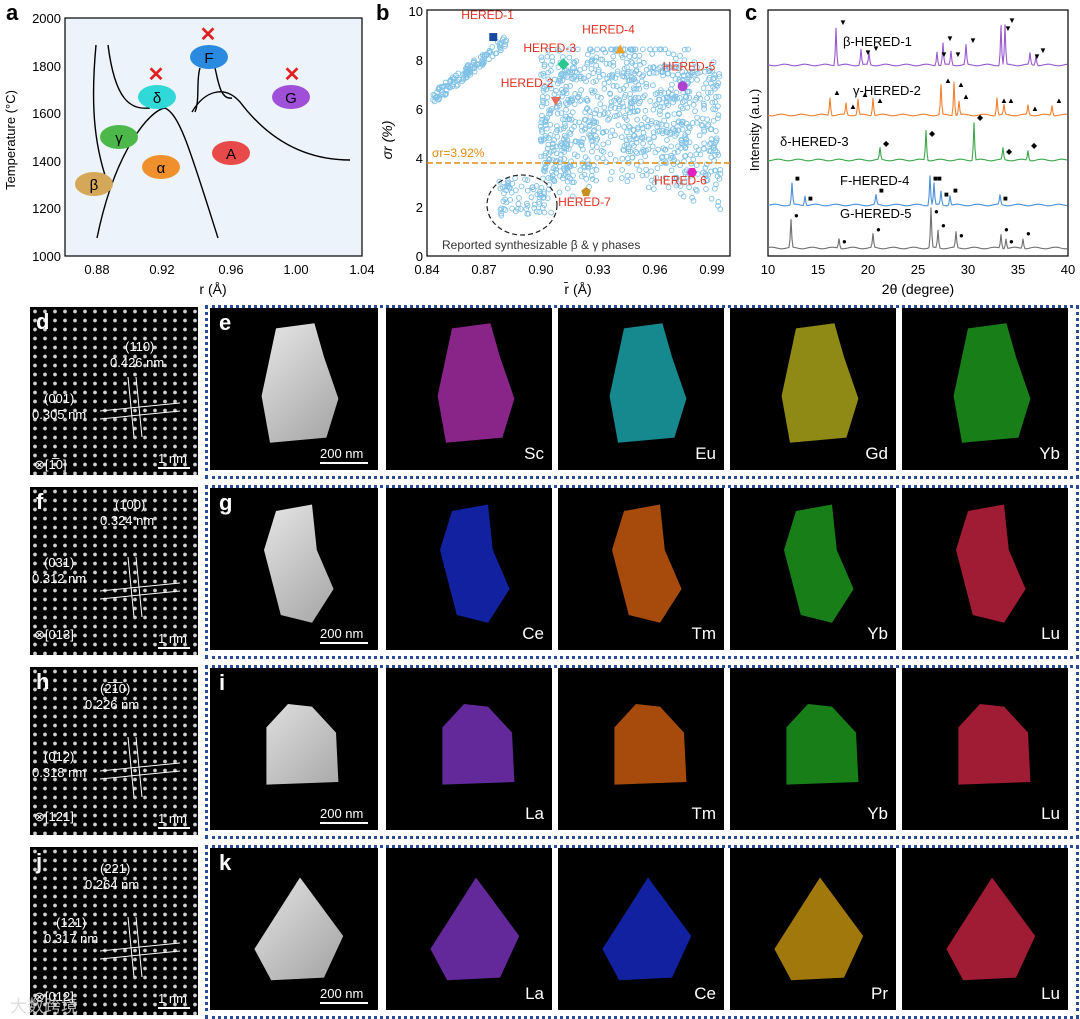 The image size is (1080, 1019). Describe the element at coordinates (1034, 145) in the screenshot. I see `peak-marker-icon: ◆` at that location.